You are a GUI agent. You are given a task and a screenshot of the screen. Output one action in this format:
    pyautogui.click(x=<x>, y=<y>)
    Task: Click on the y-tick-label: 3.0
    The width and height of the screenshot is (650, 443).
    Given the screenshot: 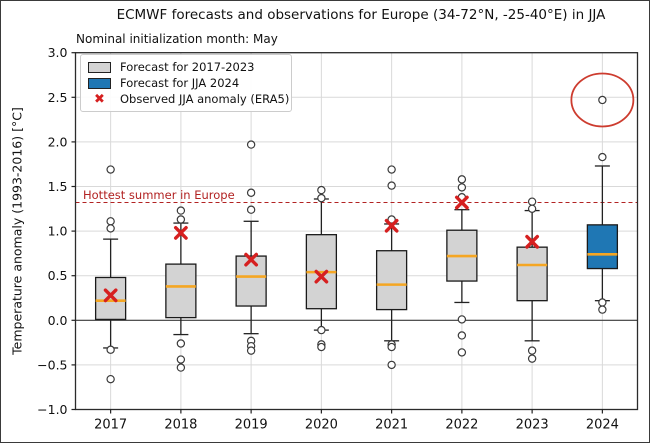 What is the action you would take?
    pyautogui.click(x=58, y=52)
    